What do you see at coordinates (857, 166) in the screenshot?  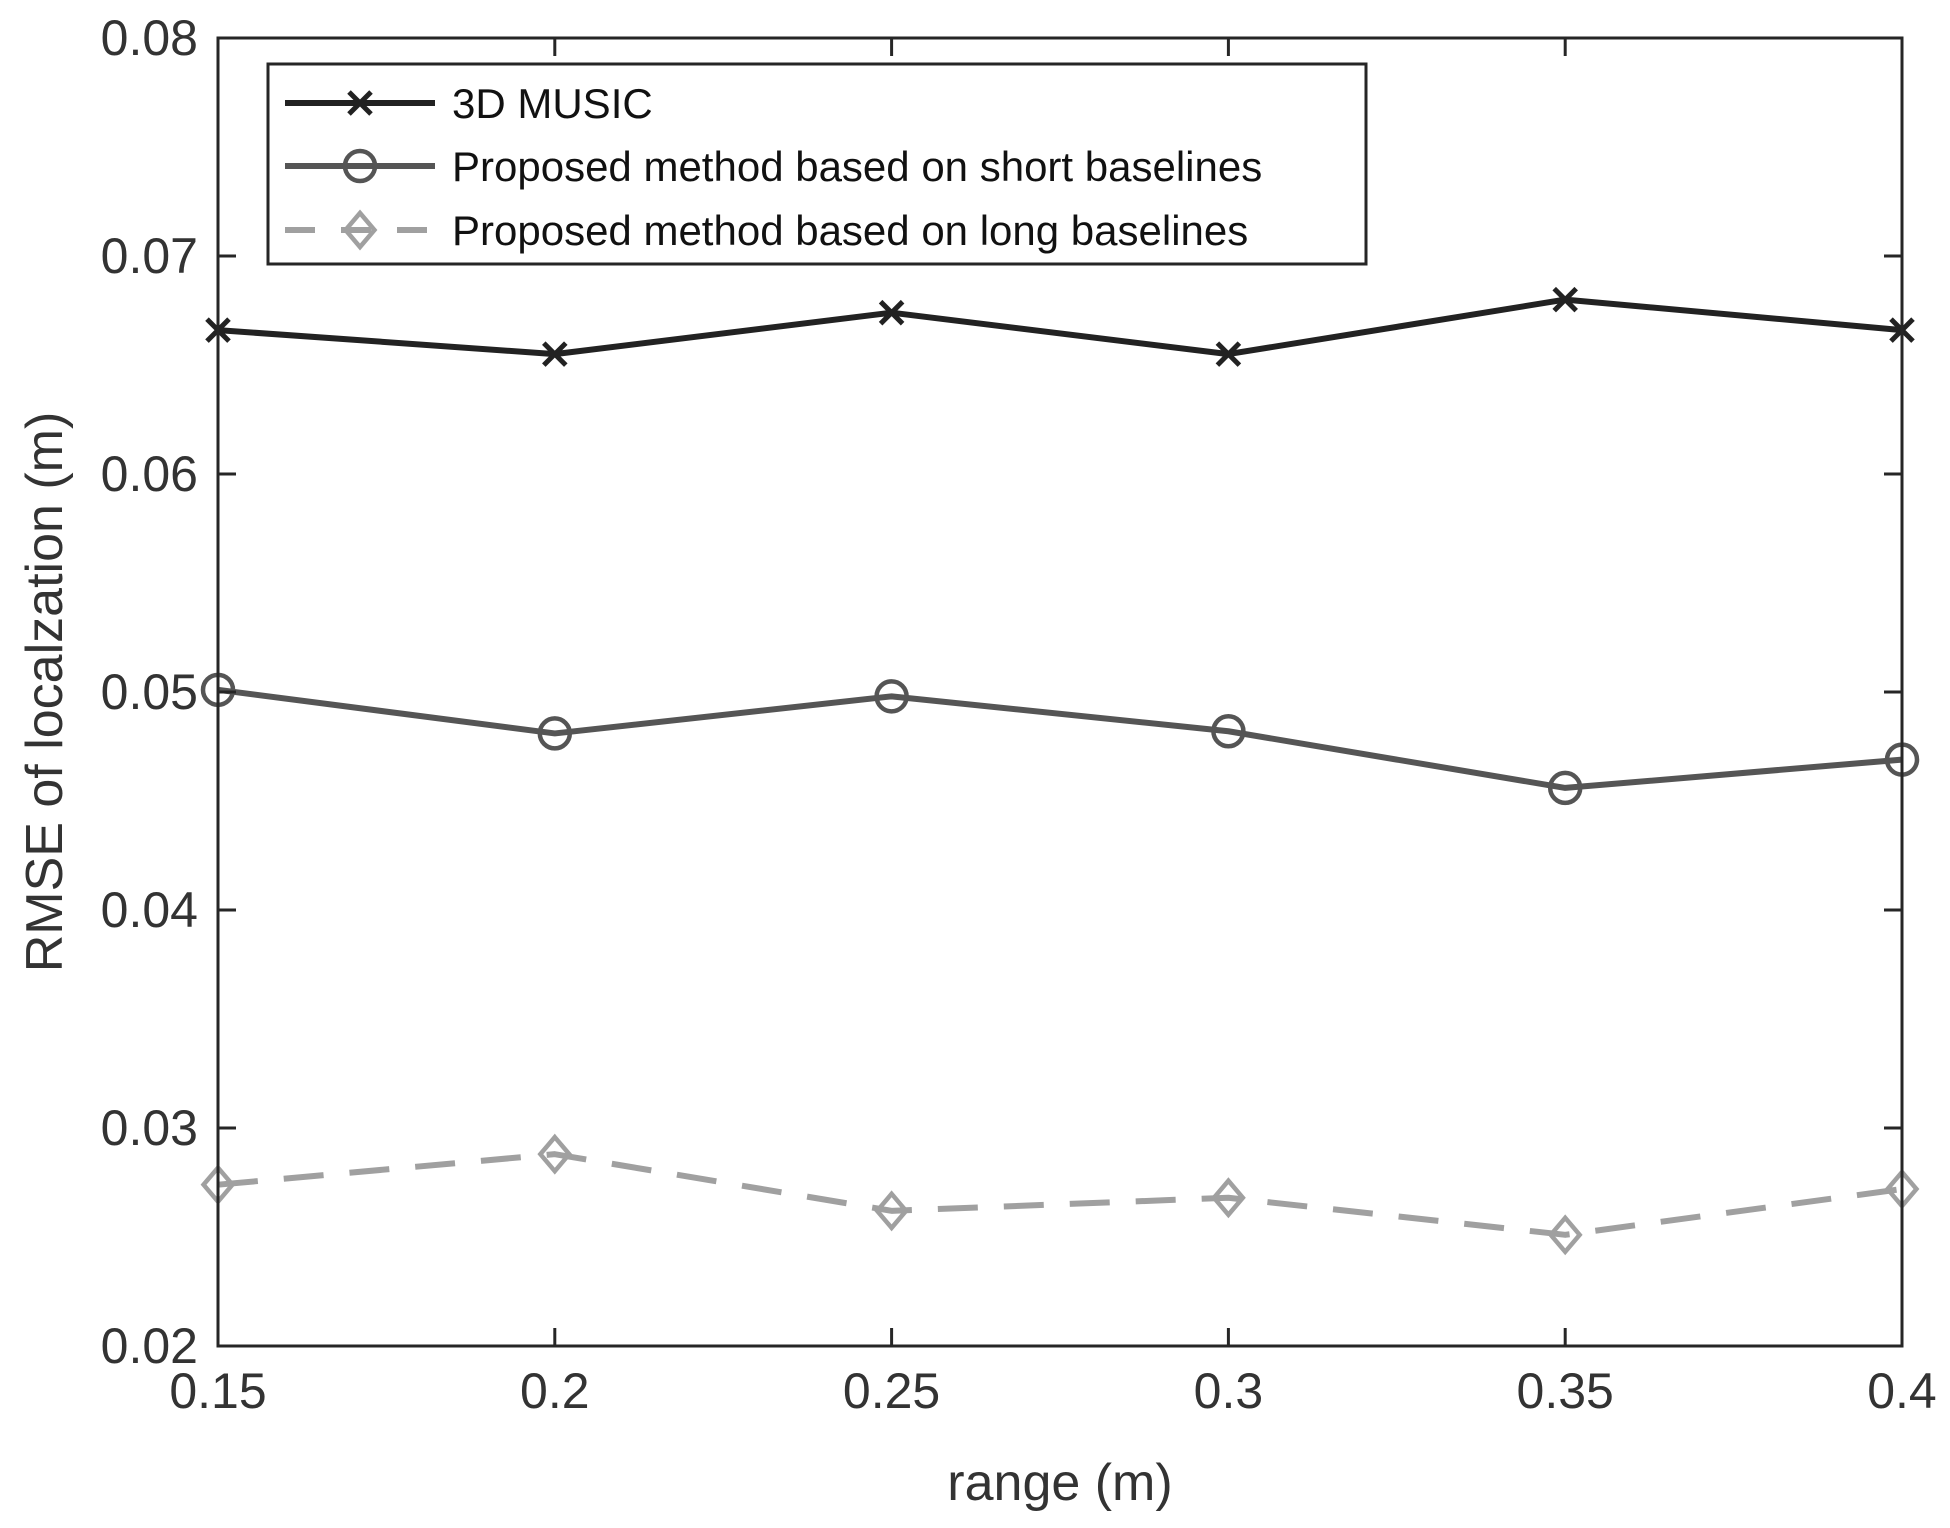 I see `legend-label: Proposed method based on short baselines` at bounding box center [857, 166].